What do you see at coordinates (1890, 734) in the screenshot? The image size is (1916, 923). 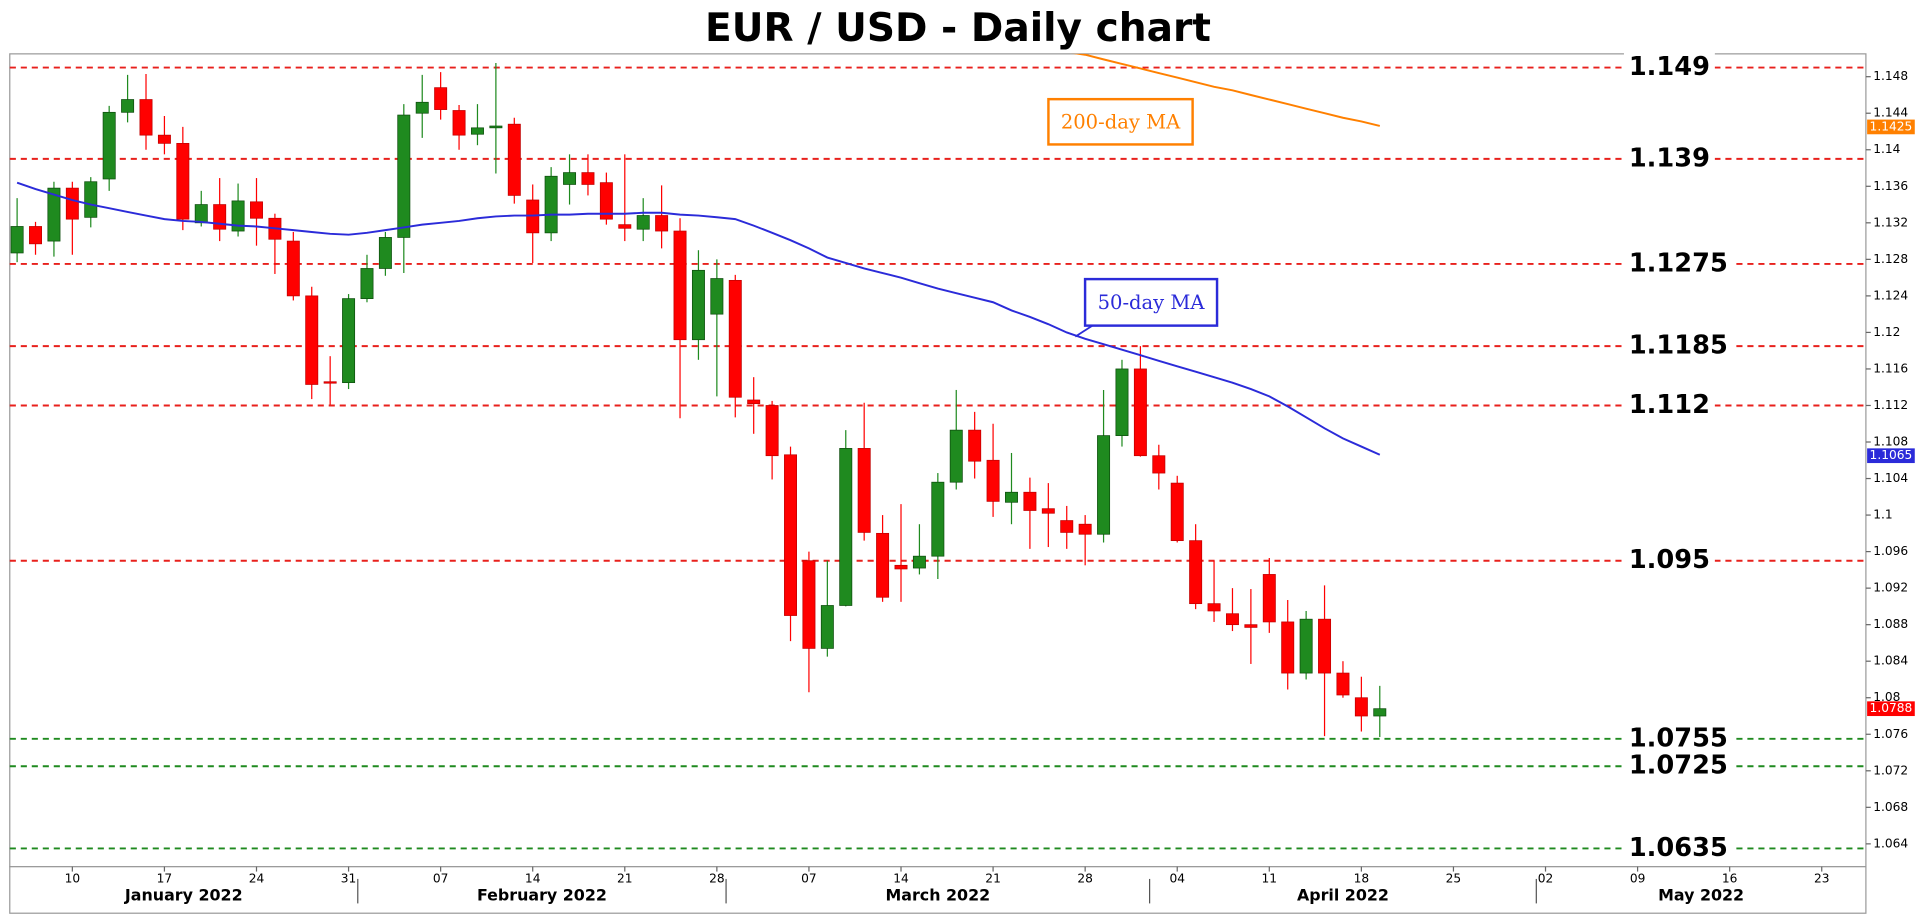 I see `y-tick-label: 1.076` at bounding box center [1890, 734].